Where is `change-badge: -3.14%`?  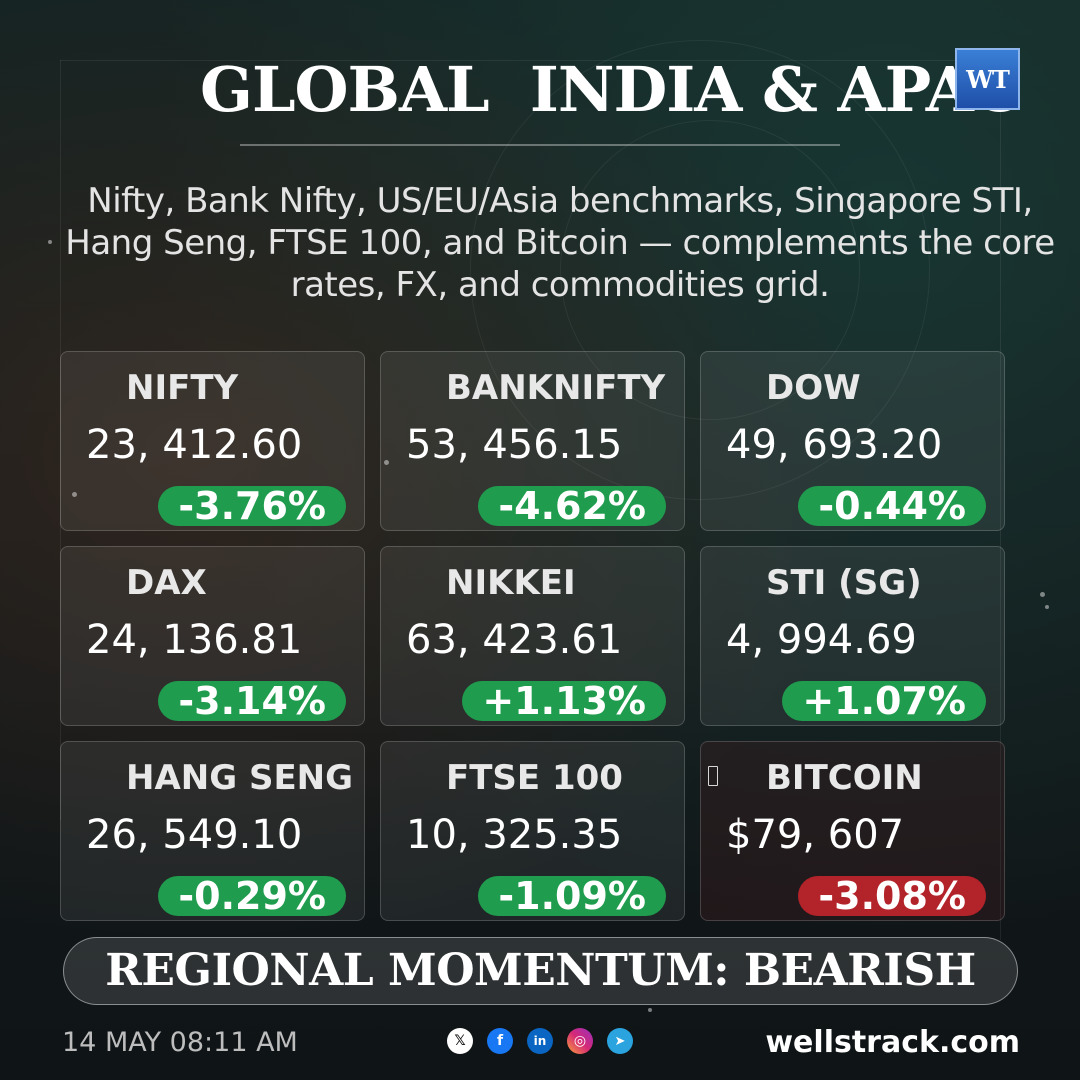
change-badge: -3.14% is located at coordinates (252, 701).